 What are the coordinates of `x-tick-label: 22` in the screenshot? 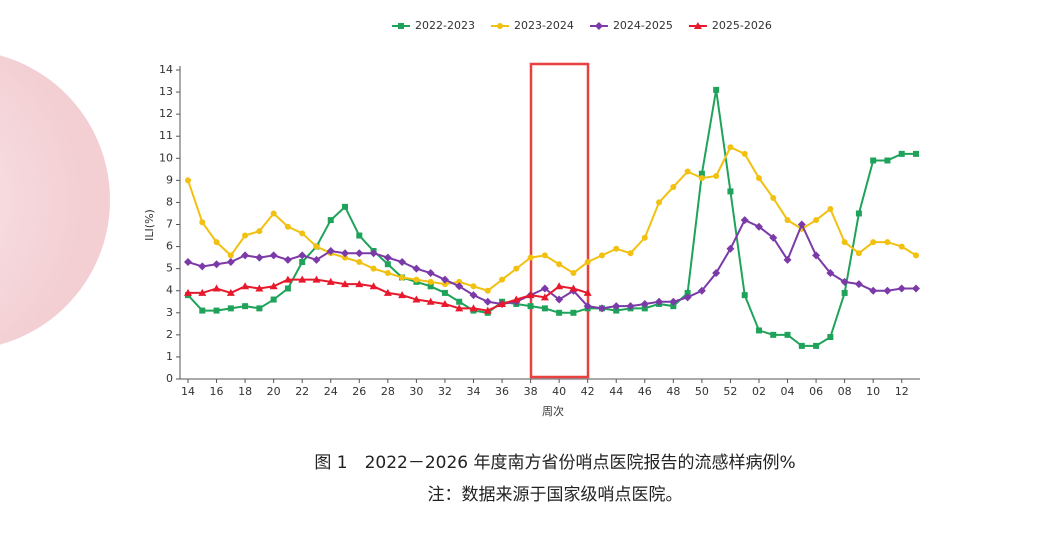 It's located at (302, 391).